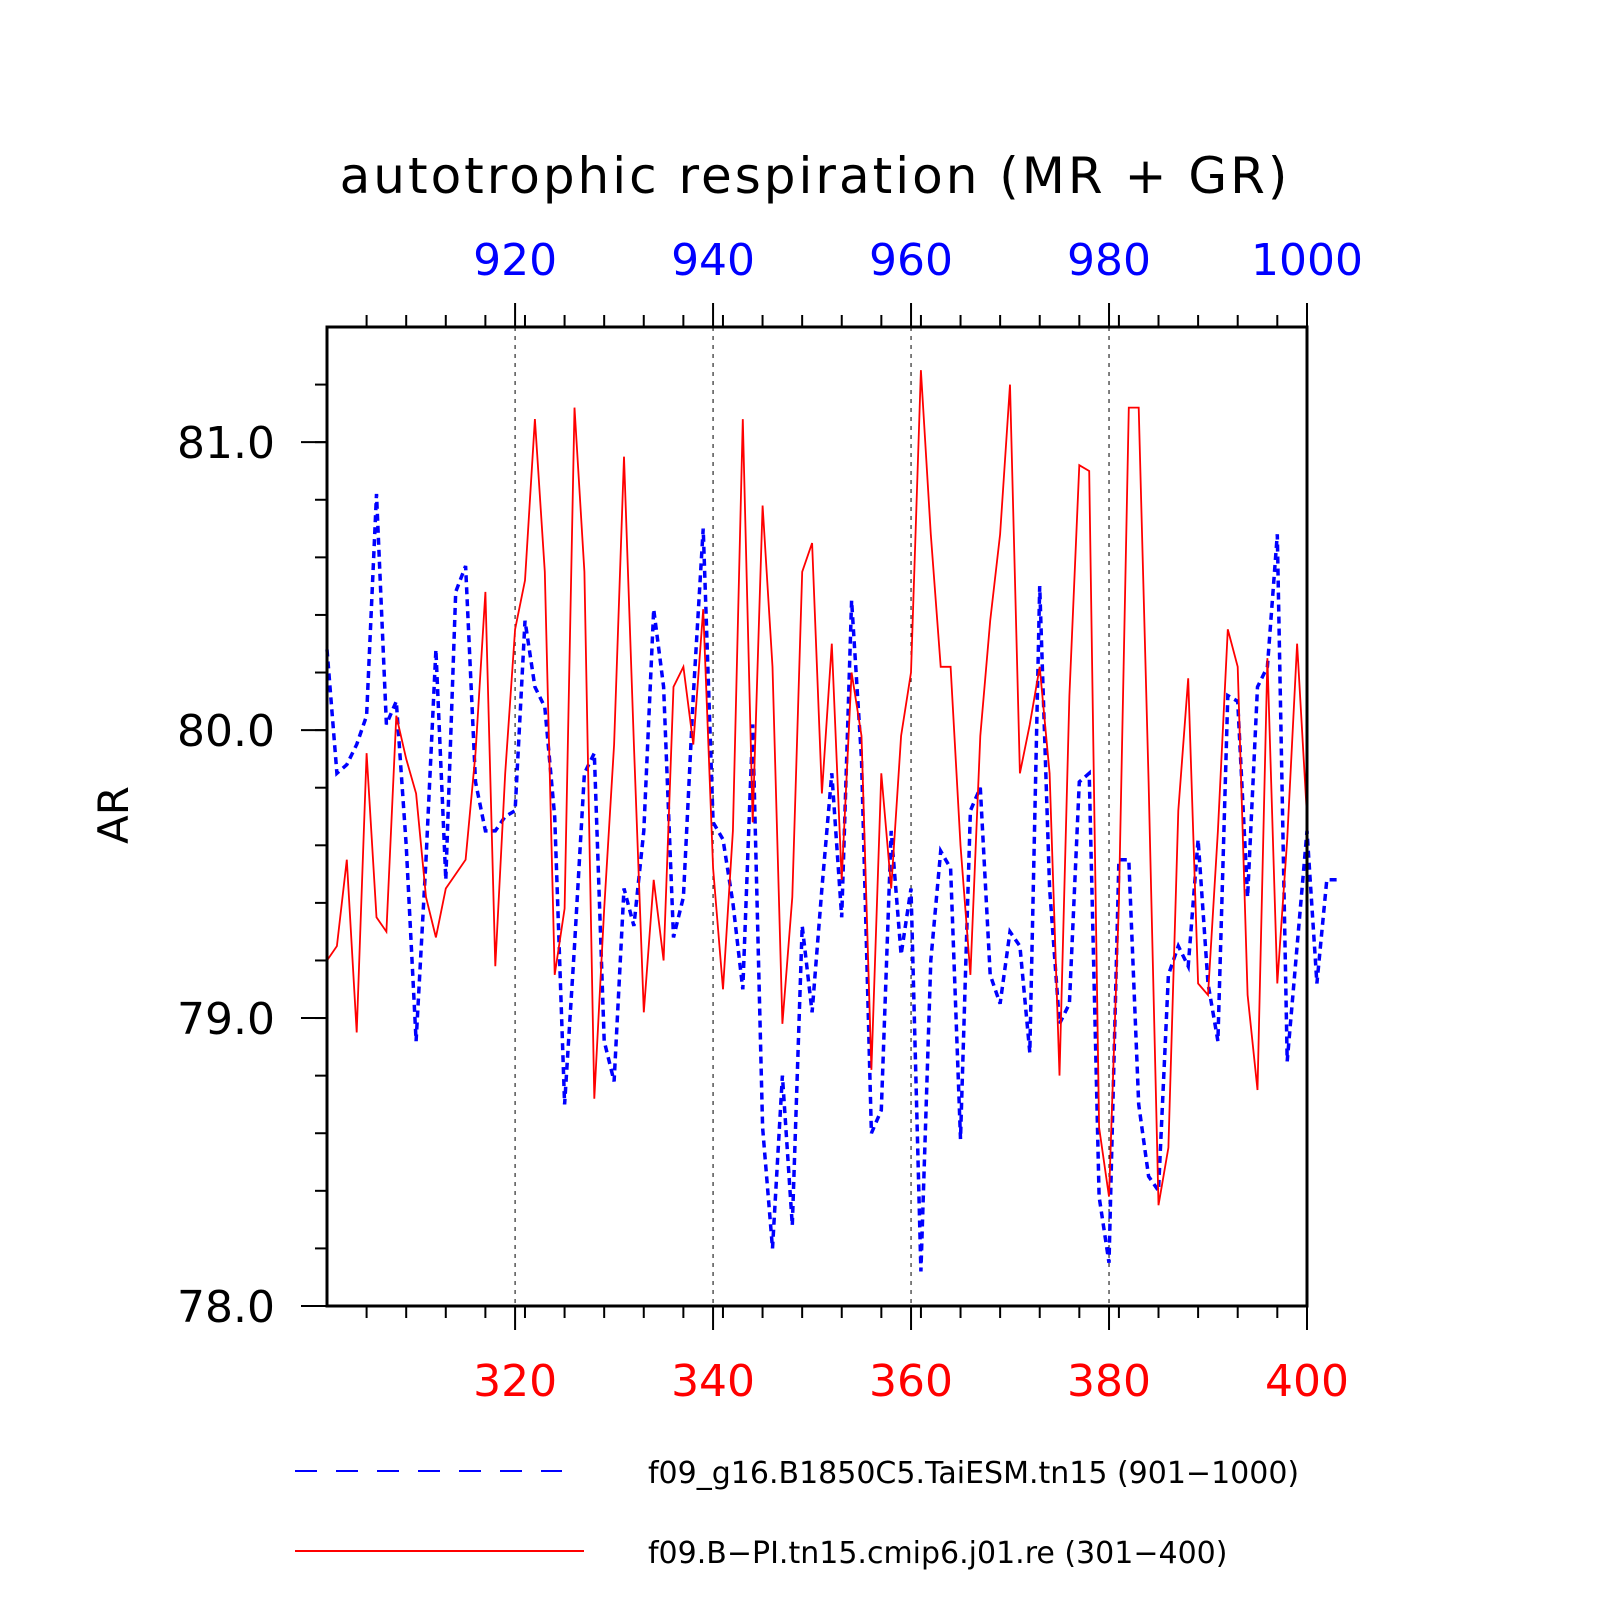 The width and height of the screenshot is (1620, 1620). What do you see at coordinates (911, 1381) in the screenshot?
I see `bottom-tick-label: 360` at bounding box center [911, 1381].